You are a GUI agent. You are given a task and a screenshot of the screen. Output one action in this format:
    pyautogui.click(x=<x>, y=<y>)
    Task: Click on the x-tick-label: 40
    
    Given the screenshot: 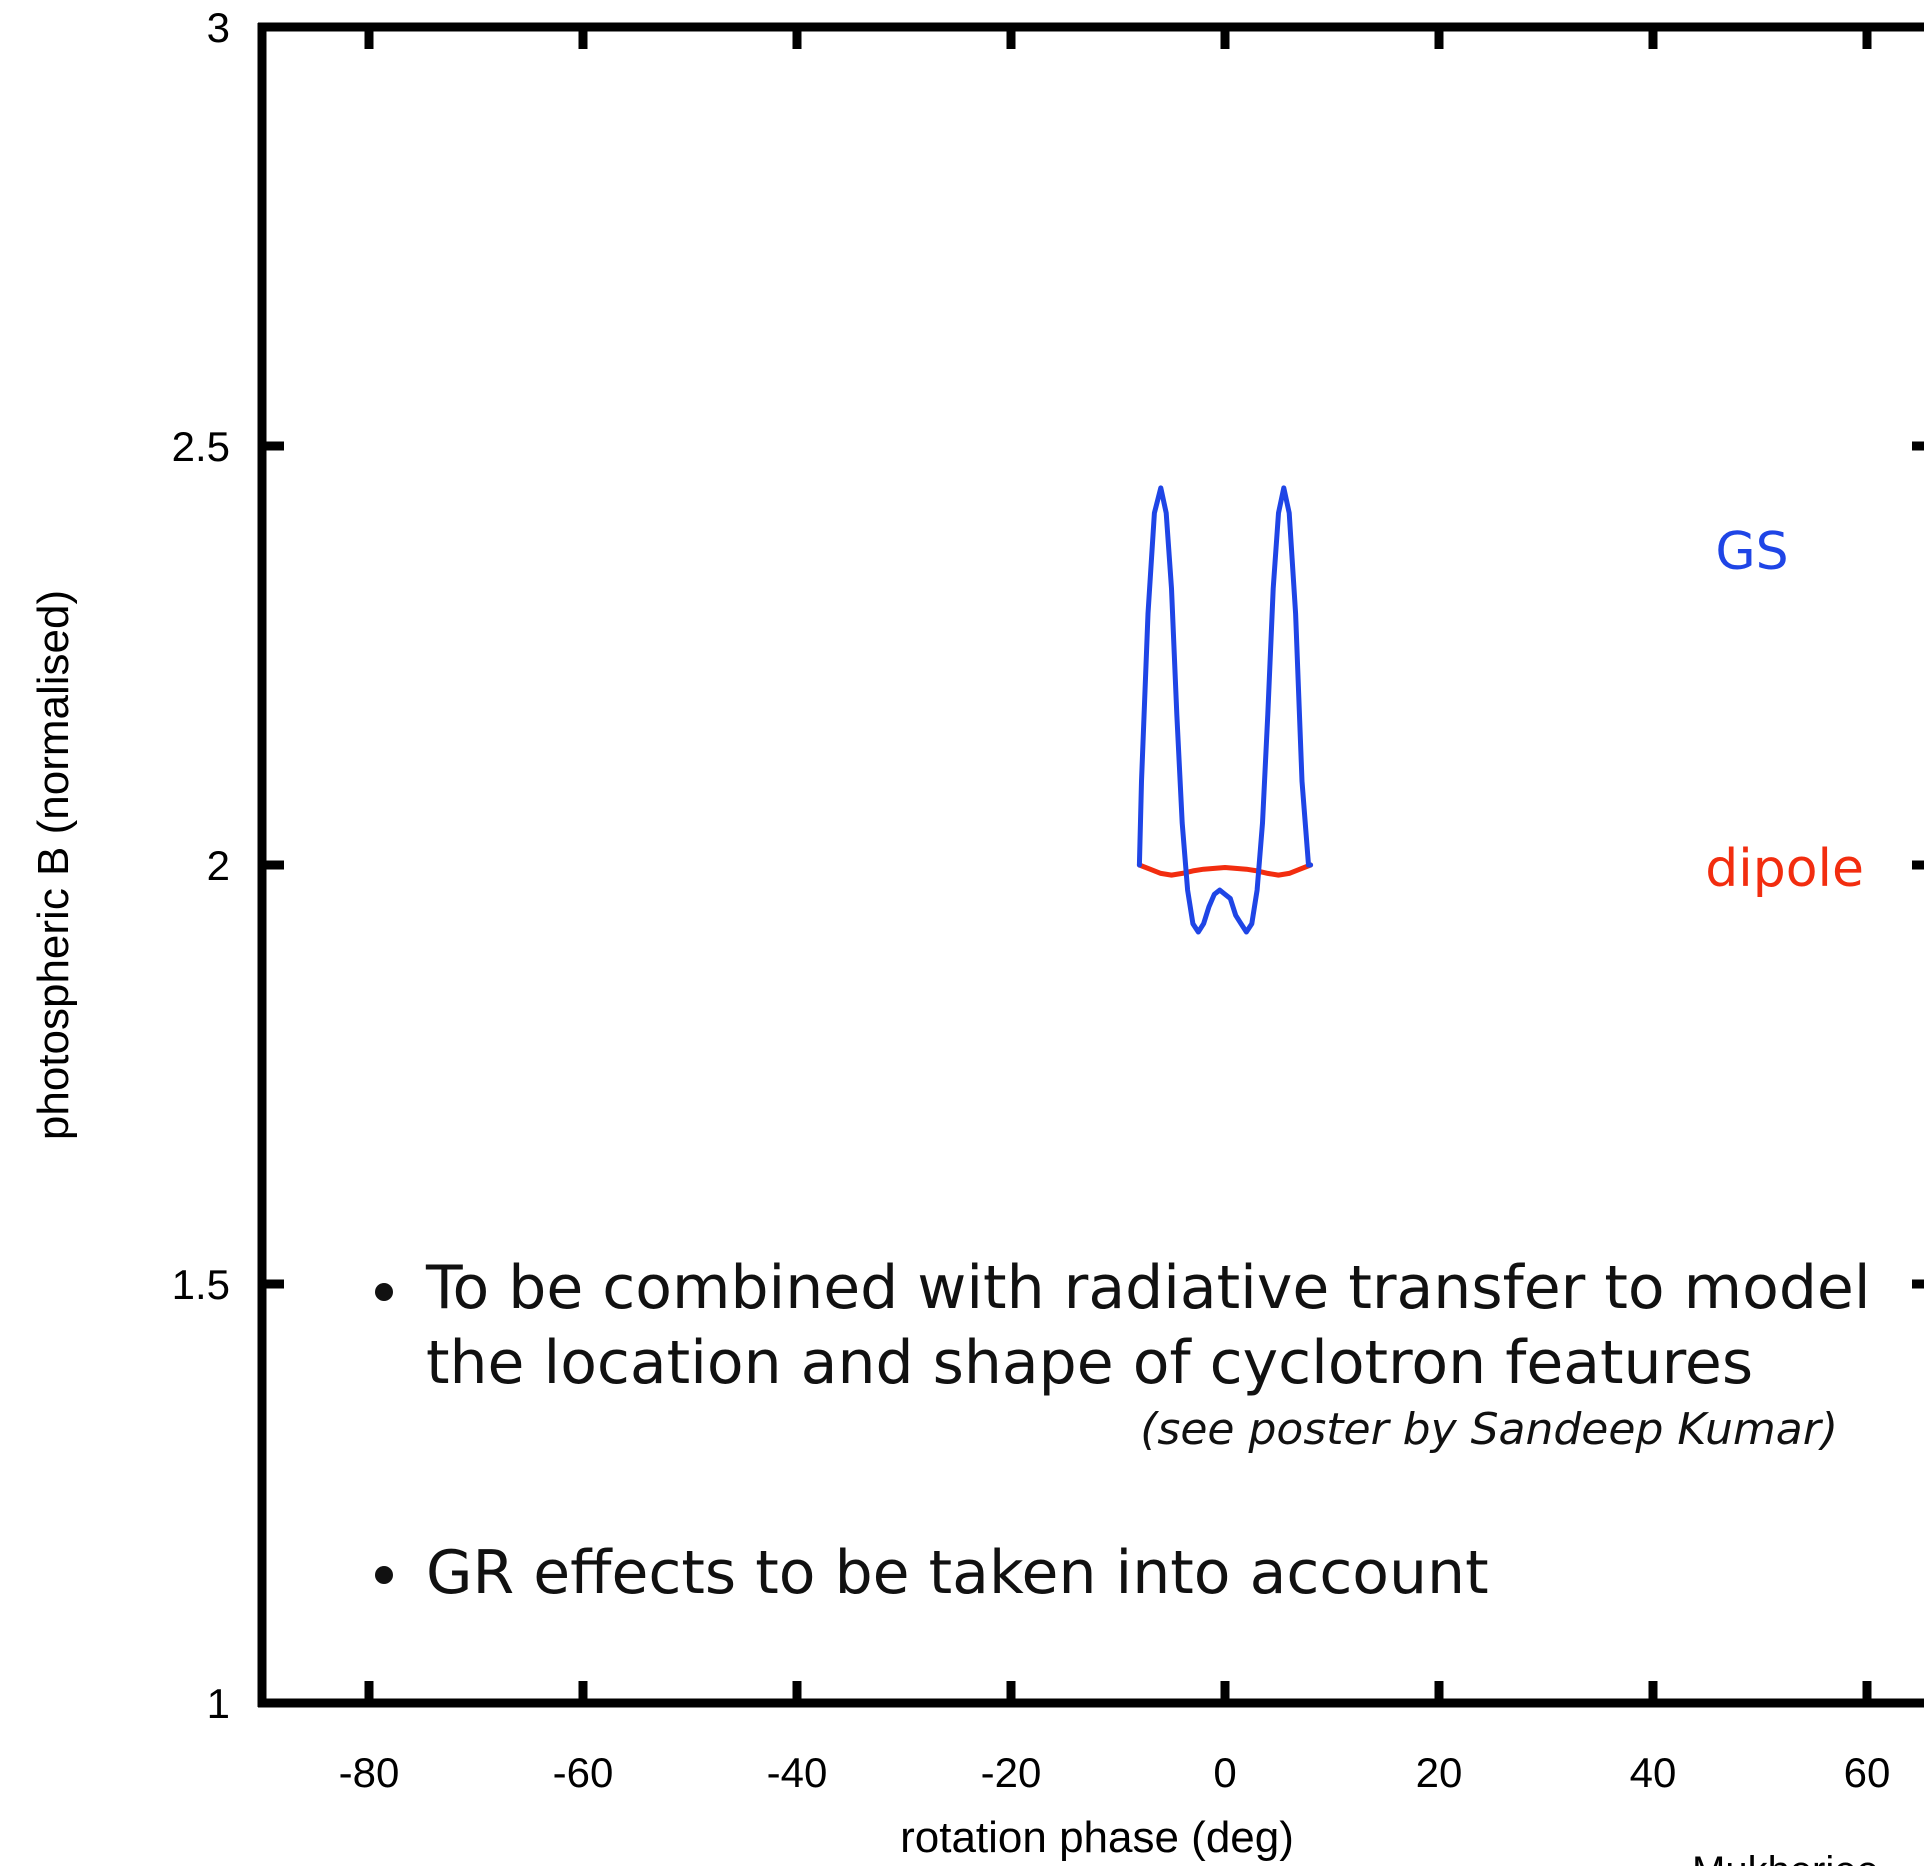 What is the action you would take?
    pyautogui.click(x=1653, y=1772)
    